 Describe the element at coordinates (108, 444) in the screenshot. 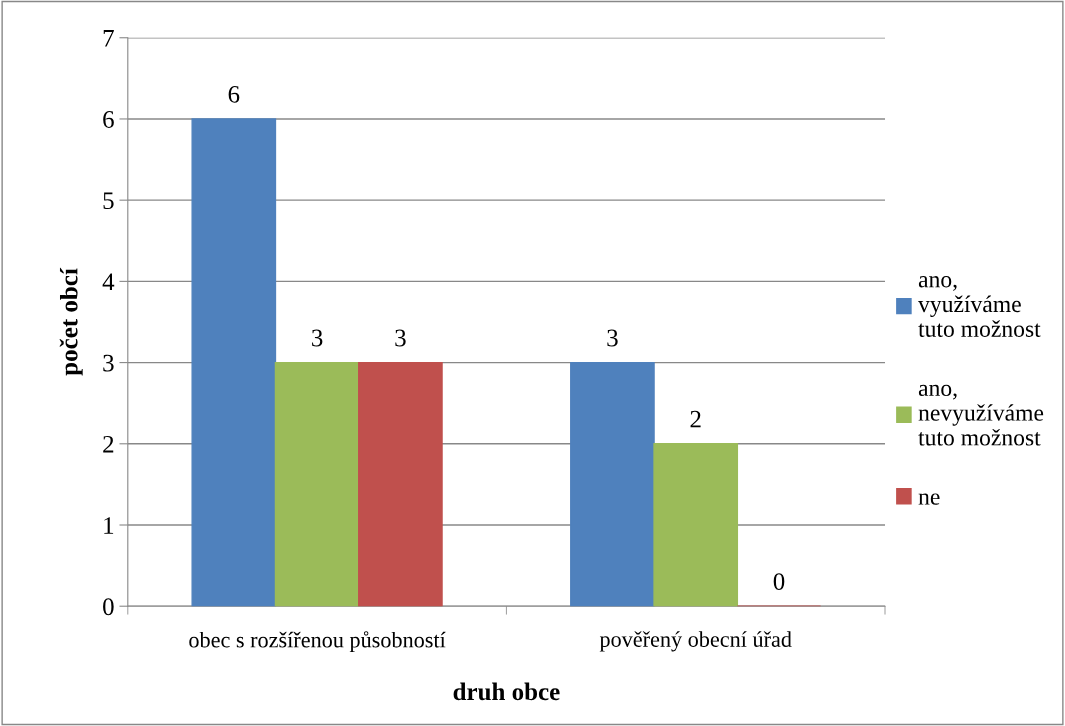

I see `y-tick-label: 2` at that location.